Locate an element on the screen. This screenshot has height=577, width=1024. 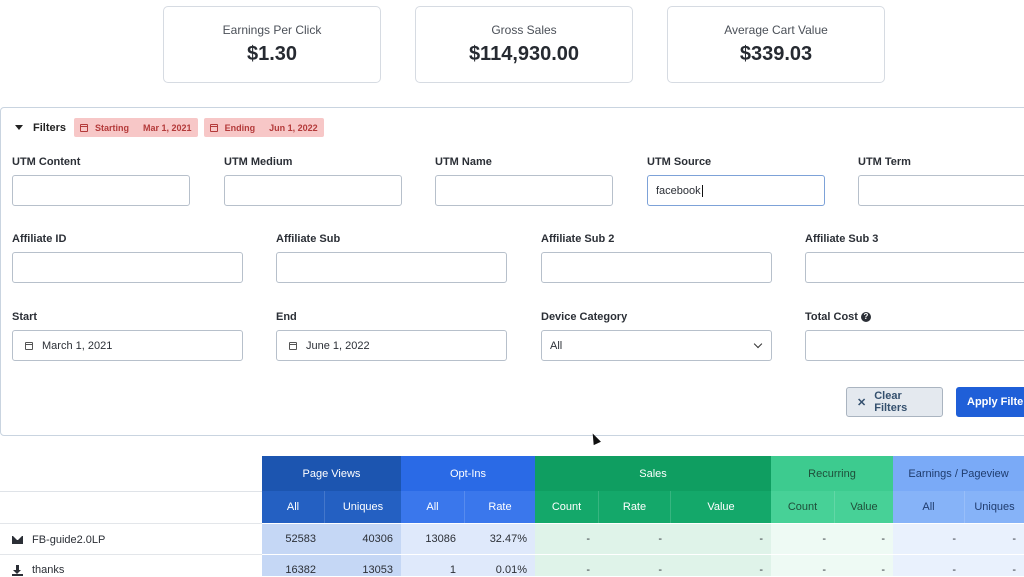
stat-card-earnings-per-click: Earnings Per Click $1.30 is located at coordinates (272, 44).